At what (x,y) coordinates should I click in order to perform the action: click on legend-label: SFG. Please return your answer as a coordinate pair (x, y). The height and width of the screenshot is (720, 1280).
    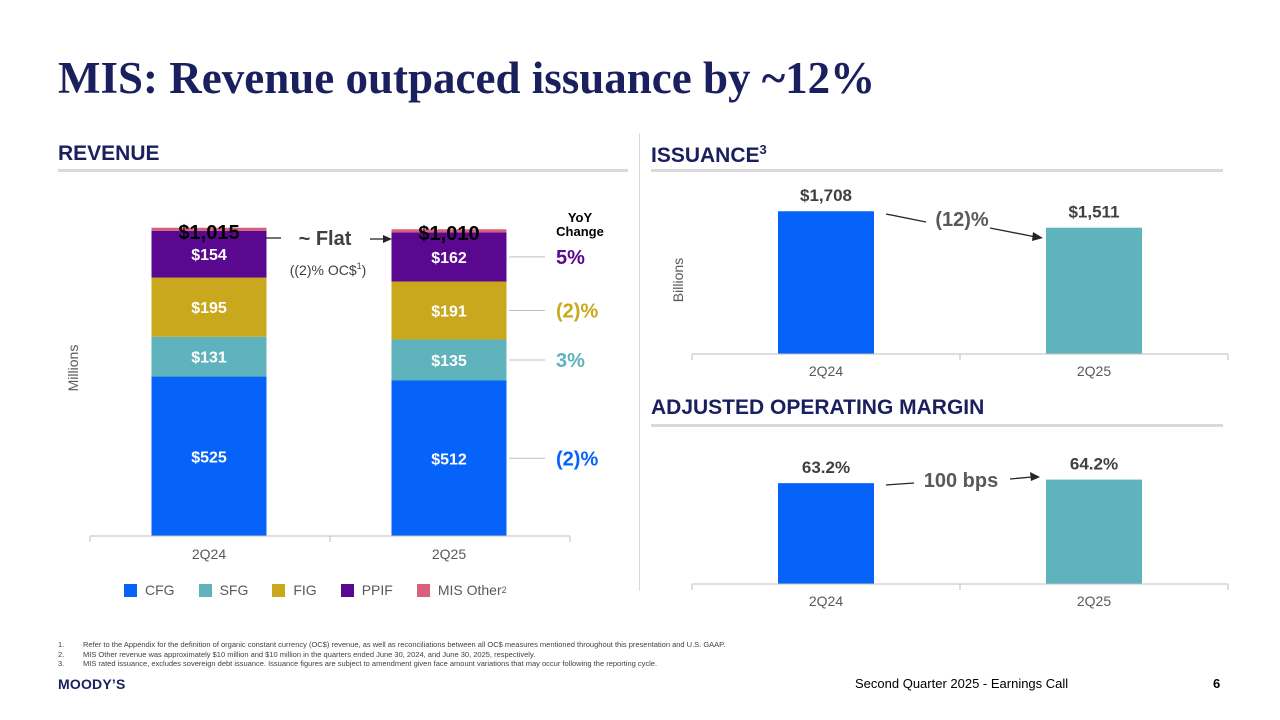
    Looking at the image, I should click on (234, 590).